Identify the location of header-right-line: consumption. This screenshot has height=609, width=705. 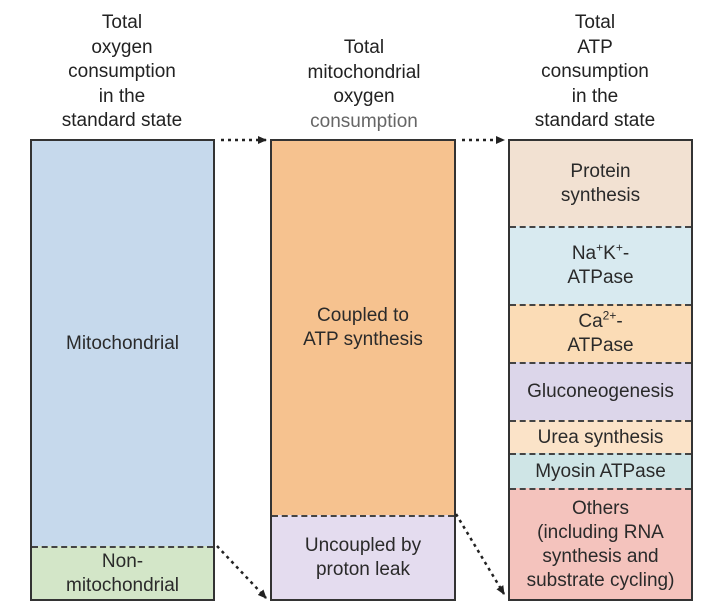
(595, 71).